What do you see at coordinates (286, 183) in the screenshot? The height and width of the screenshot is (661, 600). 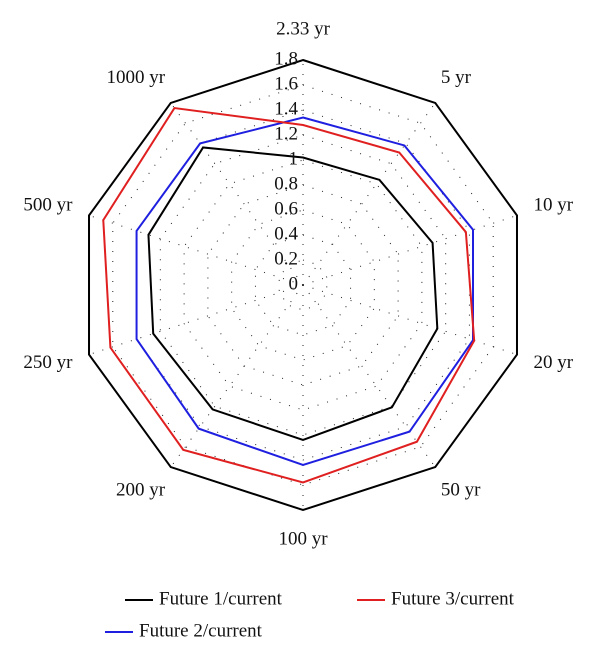 I see `r-tick-label: 0.8` at bounding box center [286, 183].